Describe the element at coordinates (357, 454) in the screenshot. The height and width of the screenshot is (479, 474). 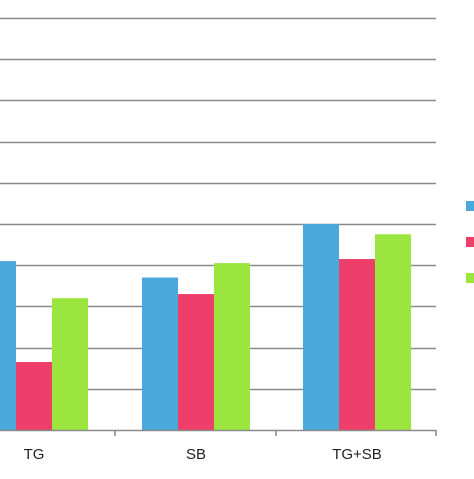
I see `x-tick-label: TG+SB` at that location.